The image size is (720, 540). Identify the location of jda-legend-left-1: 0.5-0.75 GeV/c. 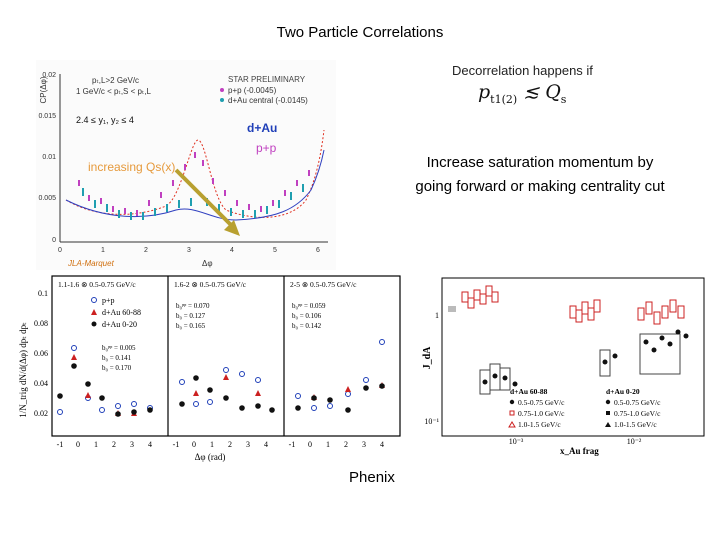
(541, 402).